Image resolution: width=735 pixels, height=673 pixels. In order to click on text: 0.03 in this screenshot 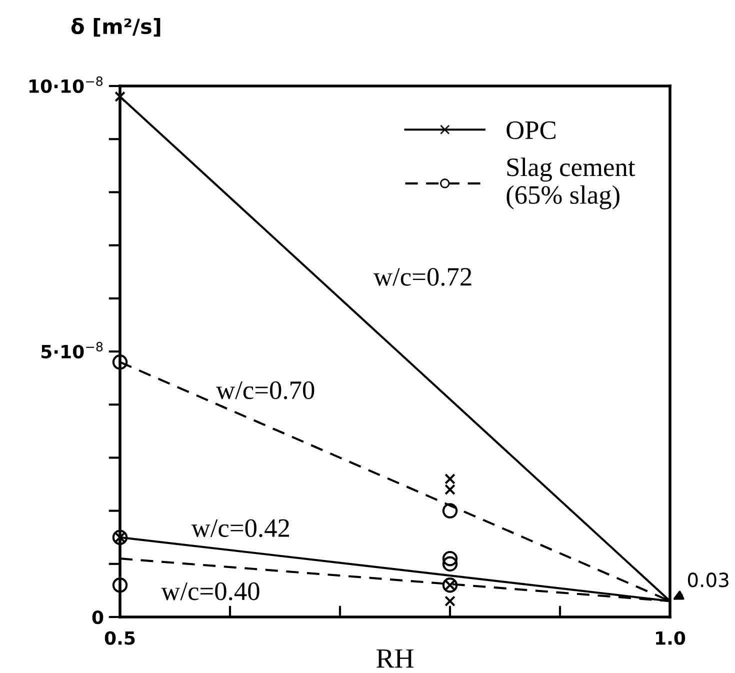, I will do `click(708, 580)`.